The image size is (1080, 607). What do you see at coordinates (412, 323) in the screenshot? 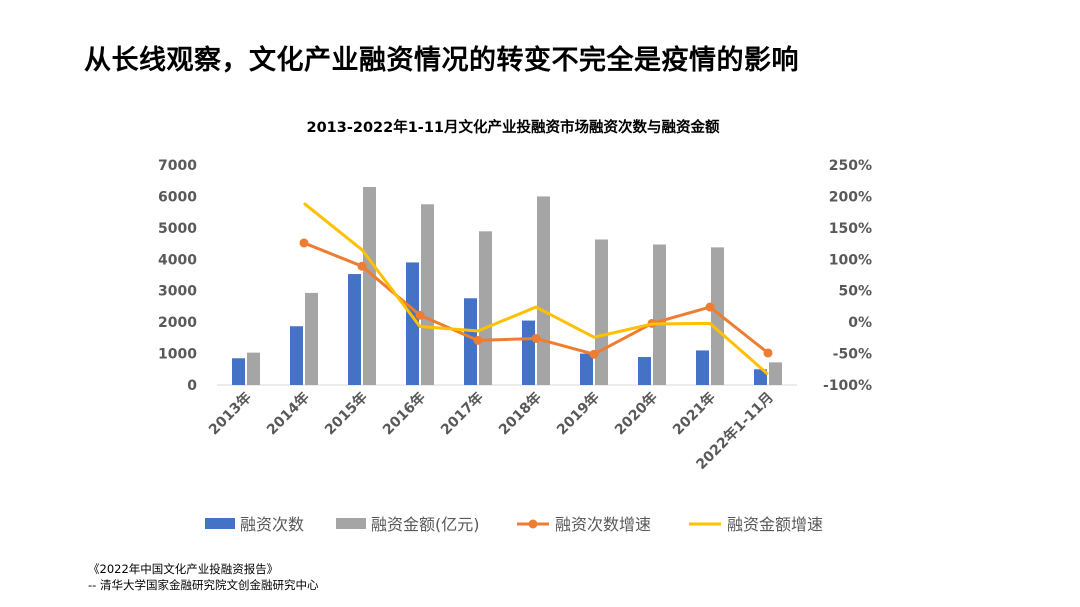
I see `bar-融资次数-2016年` at bounding box center [412, 323].